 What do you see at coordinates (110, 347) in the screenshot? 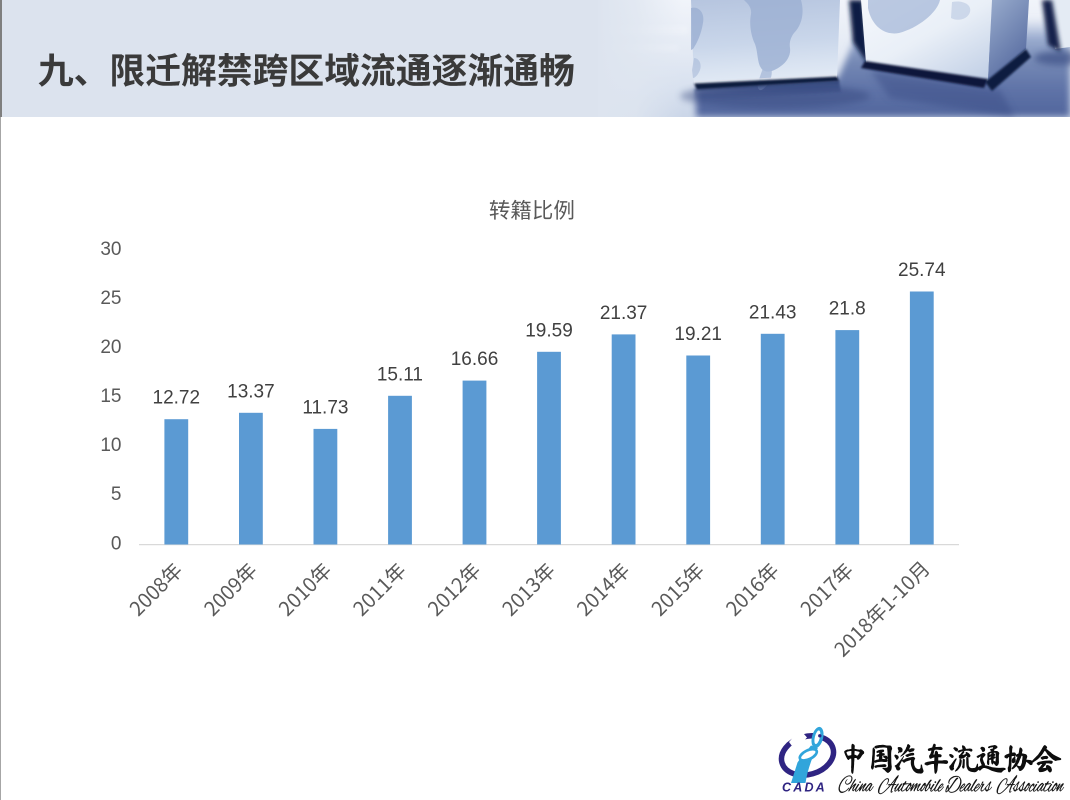
I see `svg-text: 20` at bounding box center [110, 347].